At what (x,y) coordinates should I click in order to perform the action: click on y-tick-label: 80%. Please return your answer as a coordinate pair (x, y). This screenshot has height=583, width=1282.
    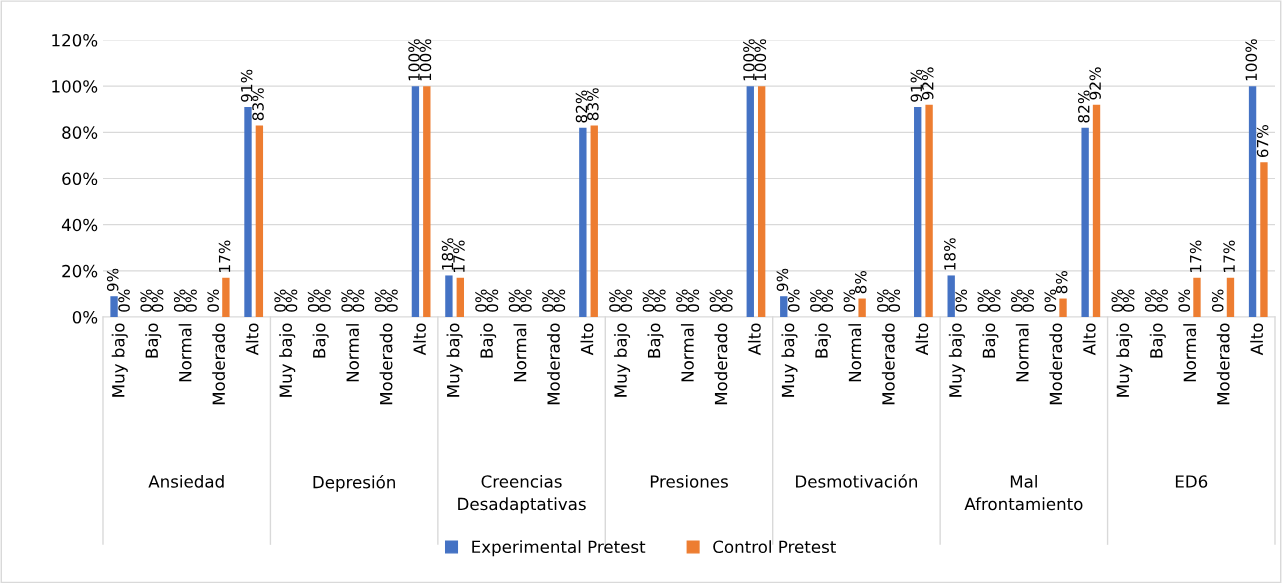
    Looking at the image, I should click on (80, 132).